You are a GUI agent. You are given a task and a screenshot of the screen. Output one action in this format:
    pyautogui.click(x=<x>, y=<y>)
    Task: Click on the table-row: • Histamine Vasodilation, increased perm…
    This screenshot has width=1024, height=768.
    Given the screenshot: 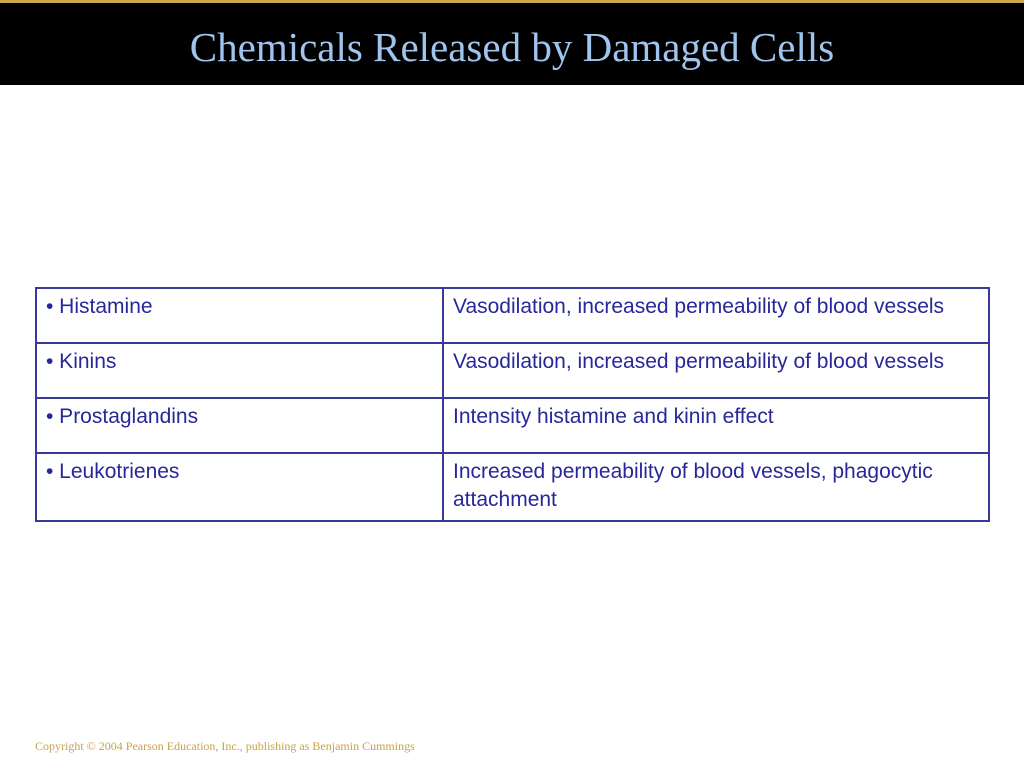 What is the action you would take?
    pyautogui.click(x=512, y=315)
    